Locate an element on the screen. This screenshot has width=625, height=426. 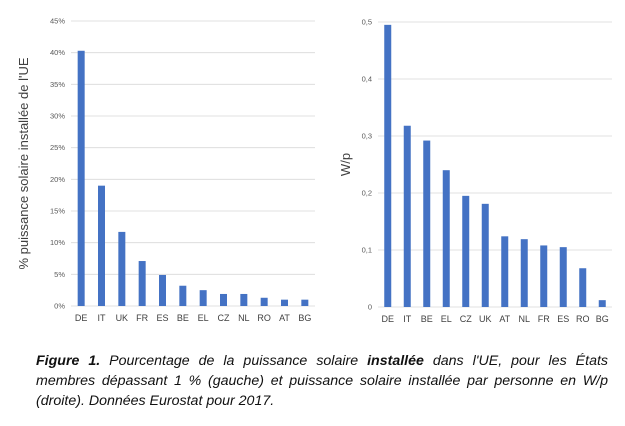
y-tick-label: 0,4 is located at coordinates (367, 79).